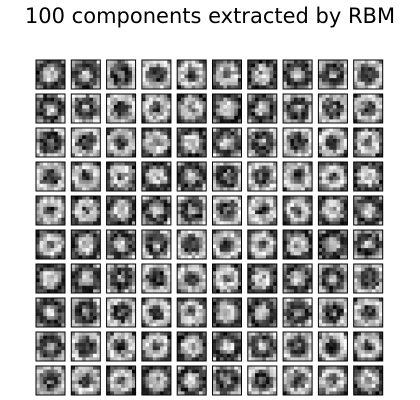 The width and height of the screenshot is (420, 400). What do you see at coordinates (210, 16) in the screenshot?
I see `chart-title: 100 components extracted by RBM` at bounding box center [210, 16].